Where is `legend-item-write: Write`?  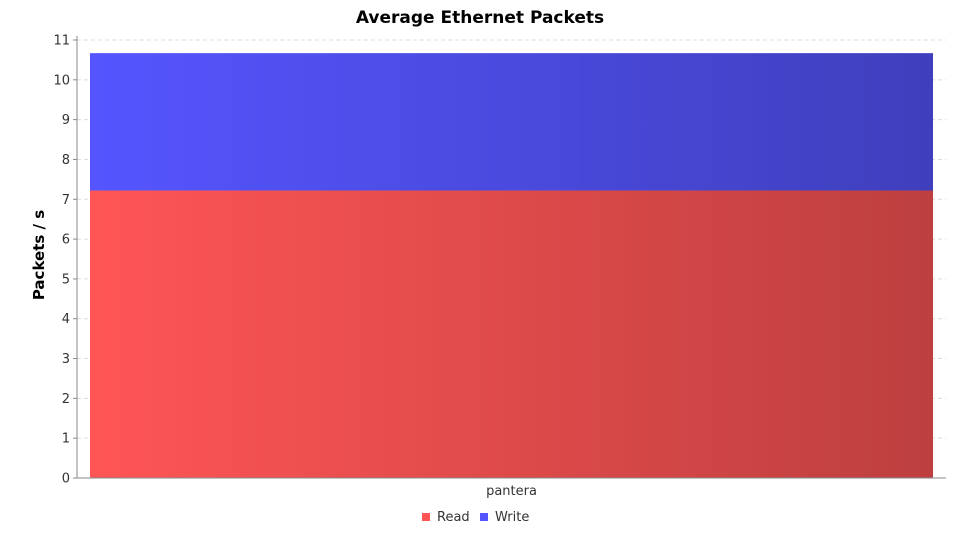 legend-item-write: Write is located at coordinates (504, 517).